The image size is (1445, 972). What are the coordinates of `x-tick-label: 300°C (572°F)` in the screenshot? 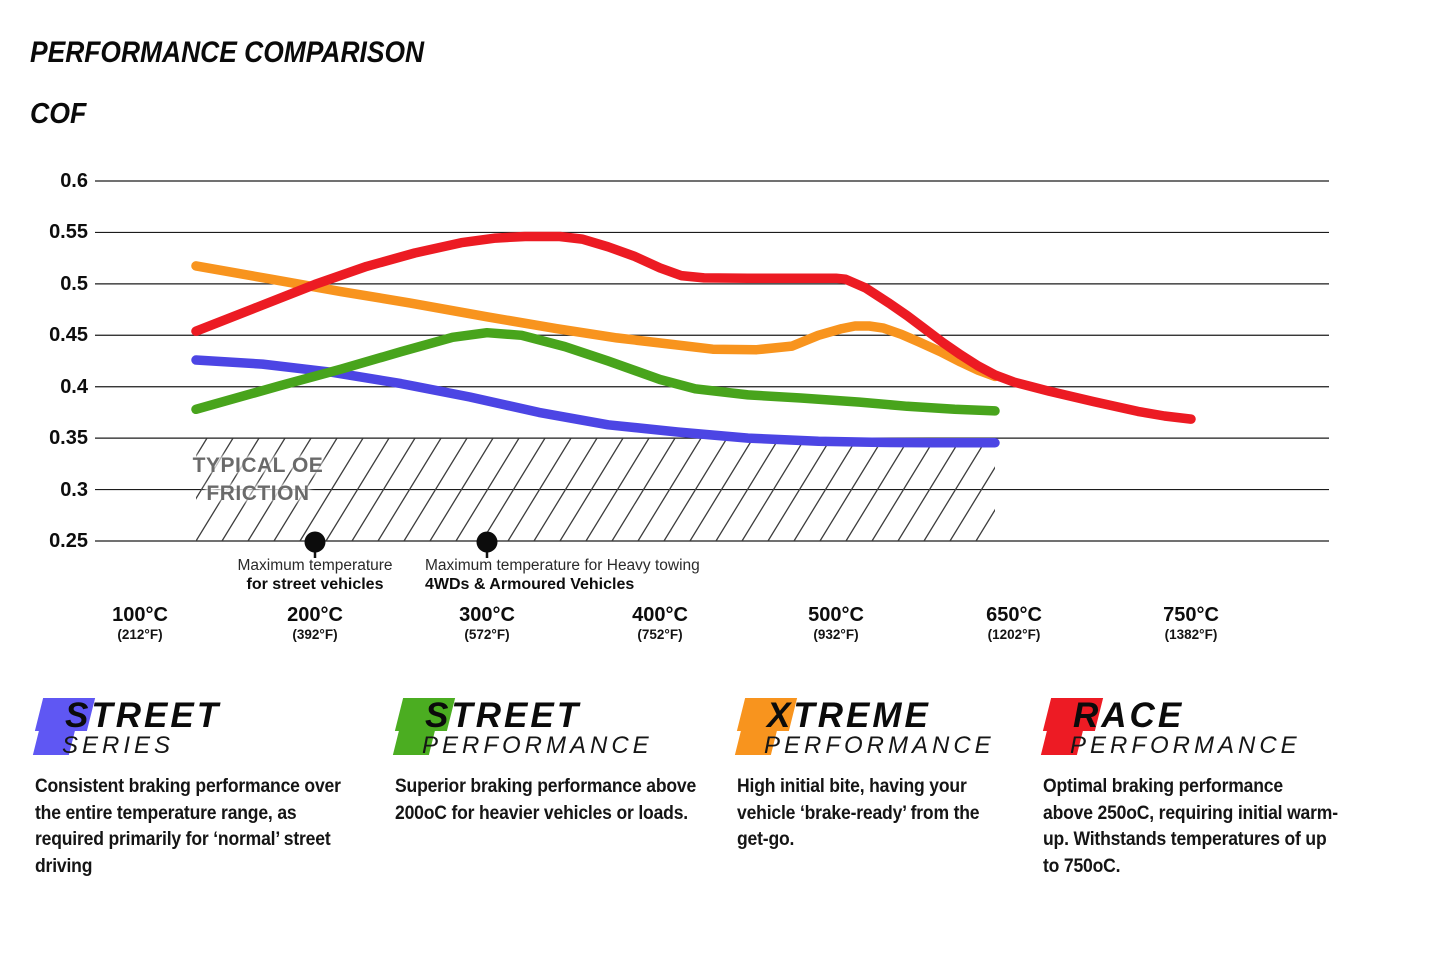 It's located at (487, 623).